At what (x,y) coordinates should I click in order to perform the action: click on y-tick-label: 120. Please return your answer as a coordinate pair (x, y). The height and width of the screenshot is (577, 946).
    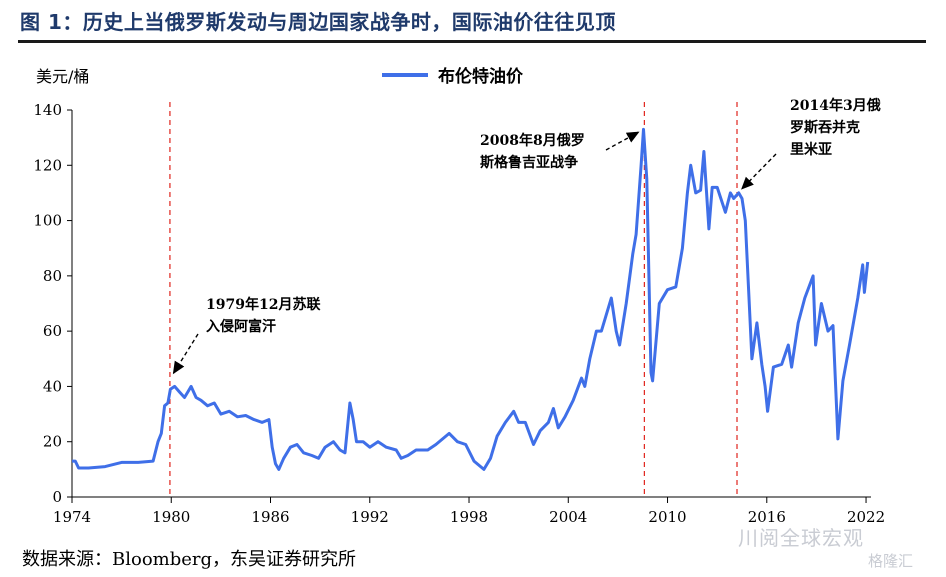
    Looking at the image, I should click on (47, 165).